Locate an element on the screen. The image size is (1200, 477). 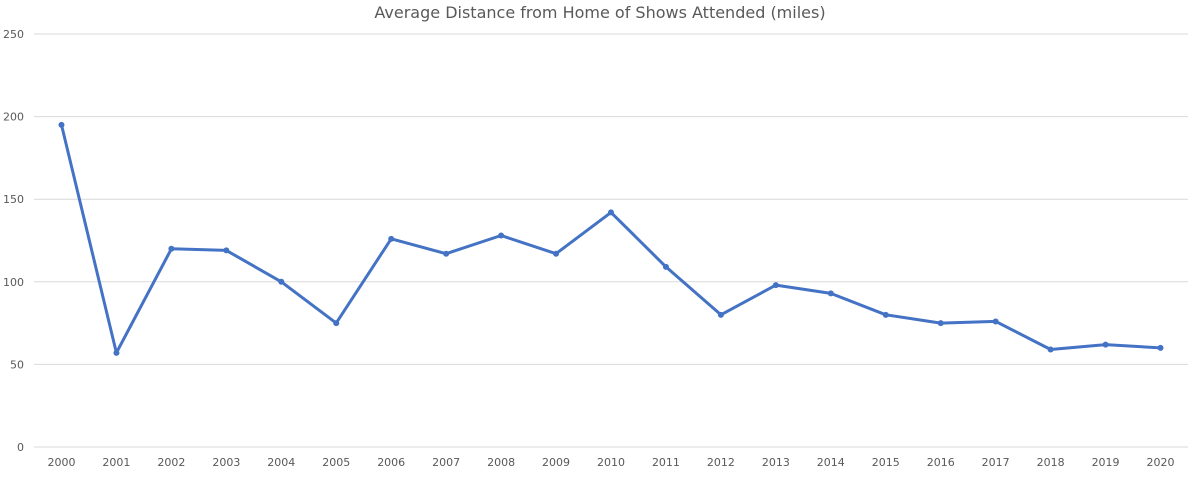
data-point-2008 is located at coordinates (501, 235).